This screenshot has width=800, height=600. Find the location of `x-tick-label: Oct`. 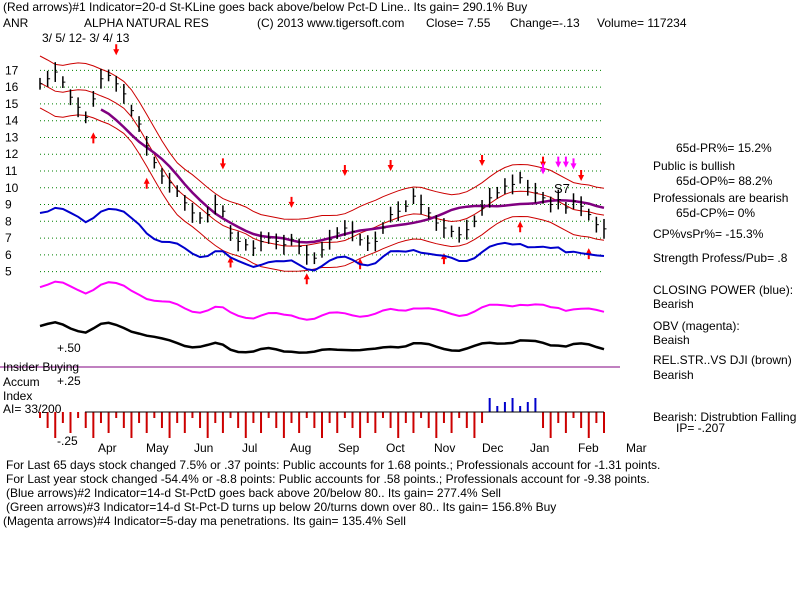

x-tick-label: Oct is located at coordinates (395, 448).